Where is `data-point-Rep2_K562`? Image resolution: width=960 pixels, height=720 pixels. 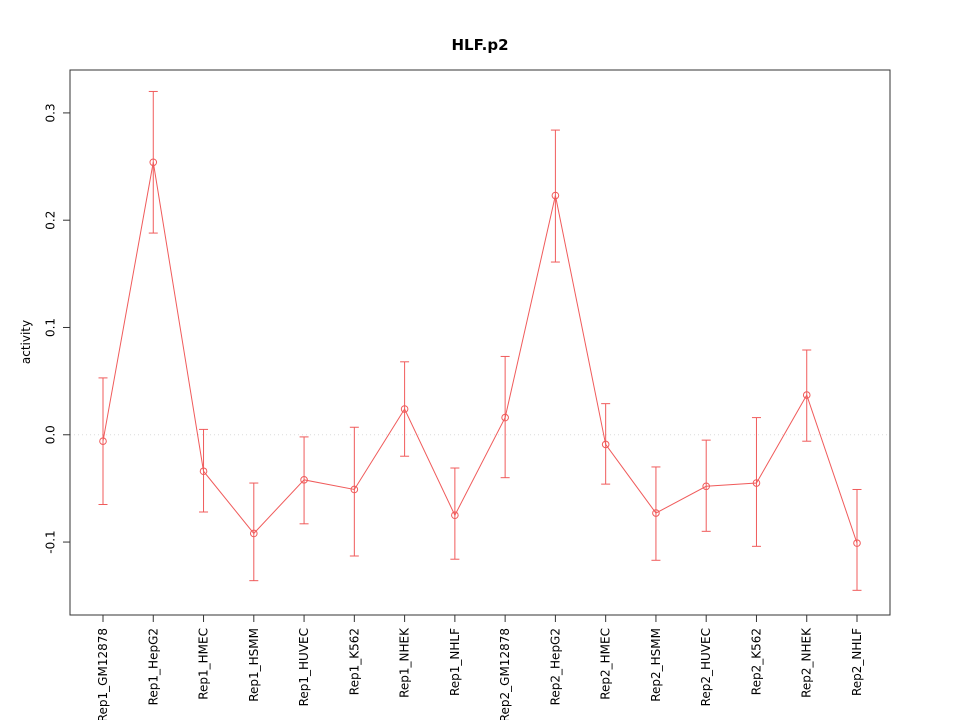 data-point-Rep2_K562 is located at coordinates (756, 483).